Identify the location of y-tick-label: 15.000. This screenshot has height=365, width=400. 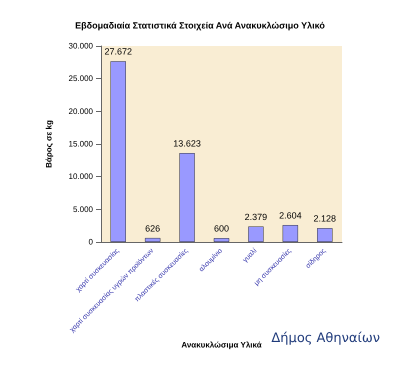
(81, 144).